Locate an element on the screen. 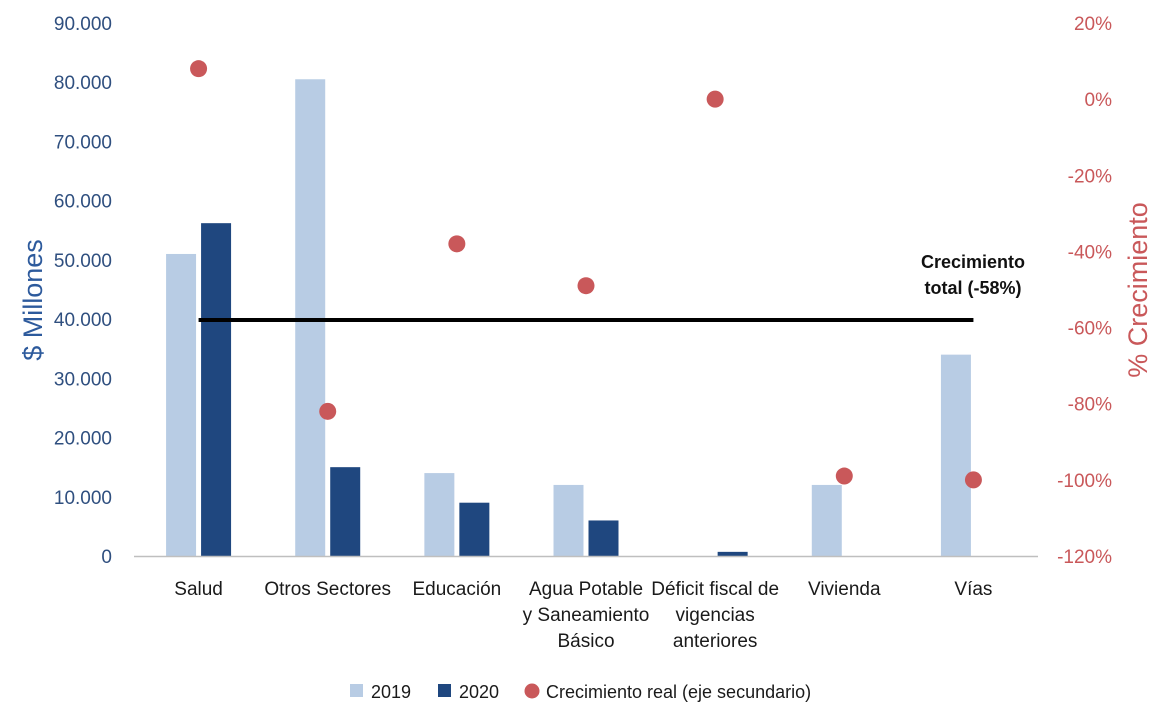  annotation-text: Crecimiento is located at coordinates (973, 262).